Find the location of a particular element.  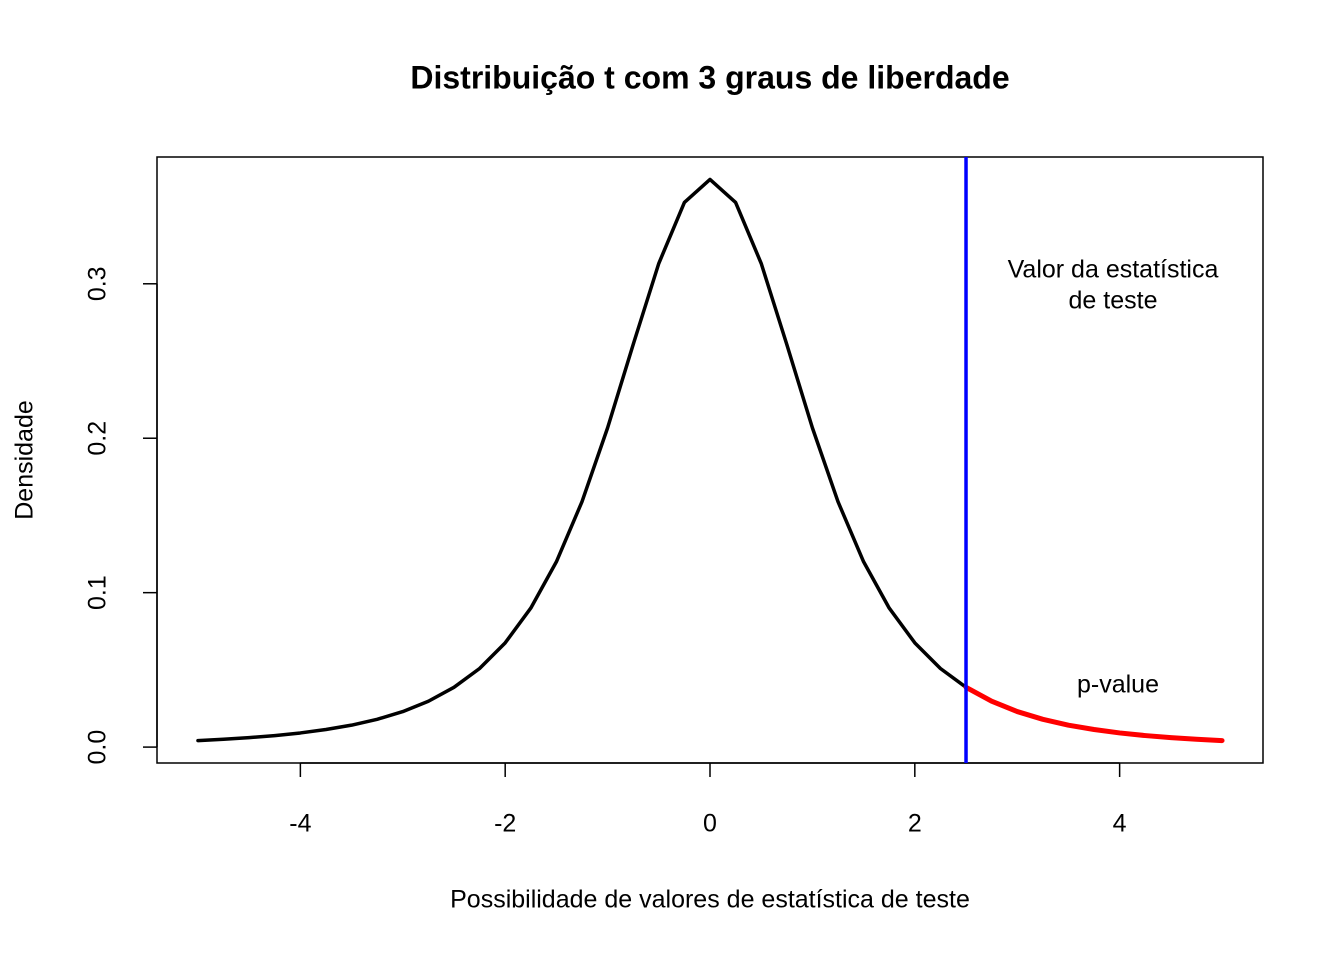

x-tick-label: 0 is located at coordinates (710, 824).